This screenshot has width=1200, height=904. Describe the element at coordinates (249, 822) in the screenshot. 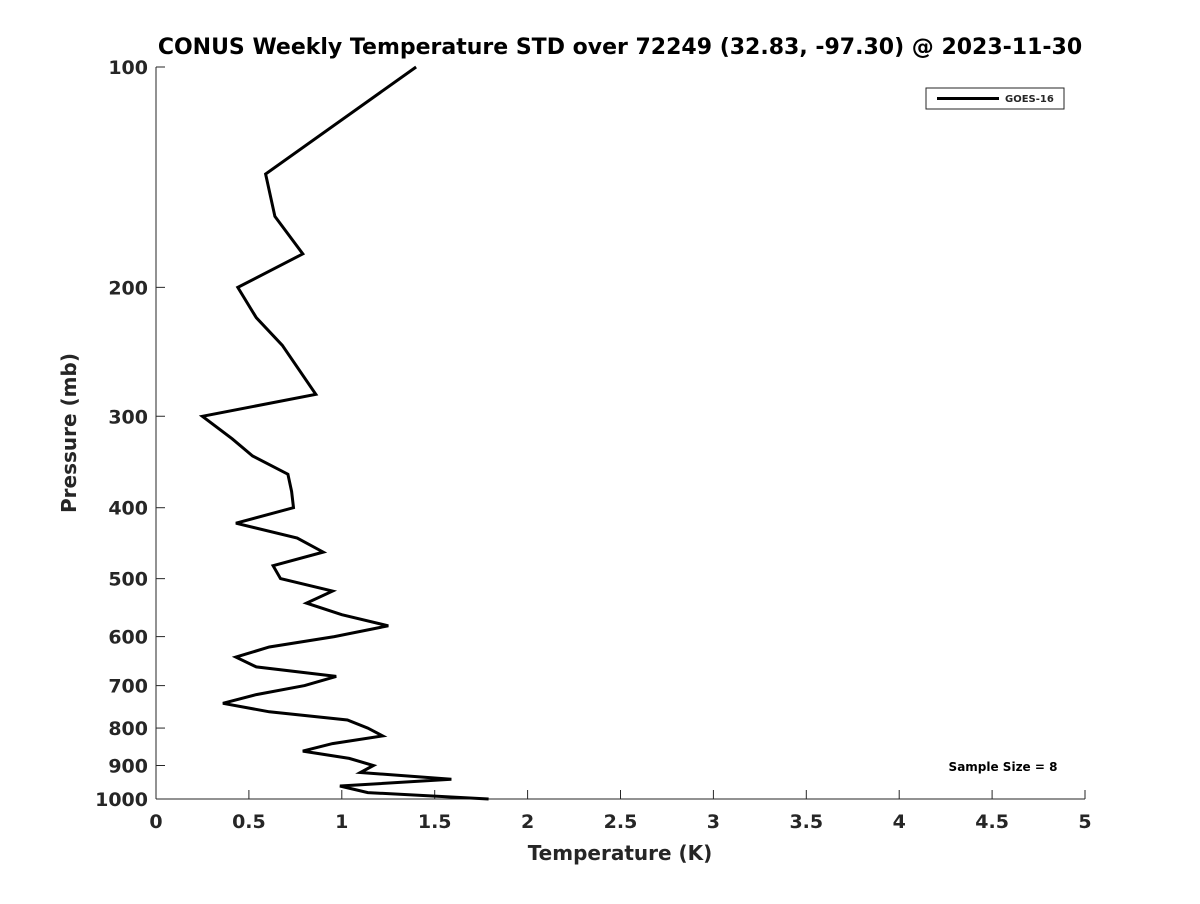

I see `x-tick-label: 0.5` at that location.